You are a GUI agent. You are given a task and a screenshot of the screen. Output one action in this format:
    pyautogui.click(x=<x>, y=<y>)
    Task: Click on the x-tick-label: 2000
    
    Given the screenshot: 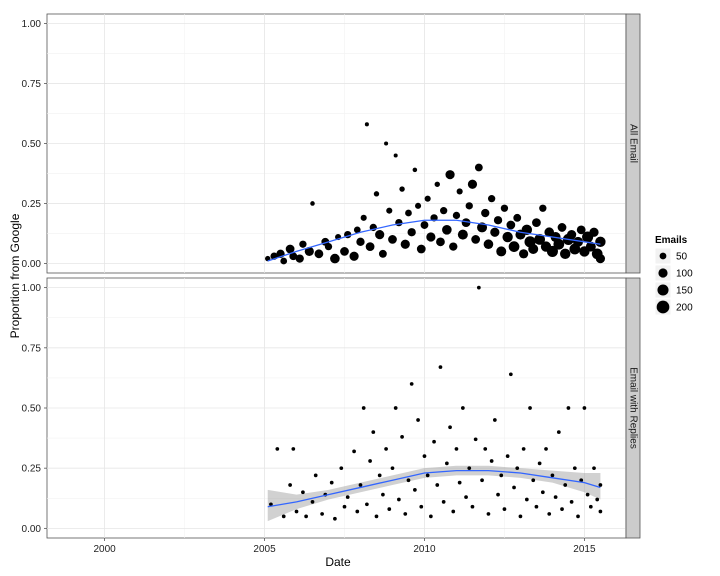 What is the action you would take?
    pyautogui.click(x=104, y=549)
    